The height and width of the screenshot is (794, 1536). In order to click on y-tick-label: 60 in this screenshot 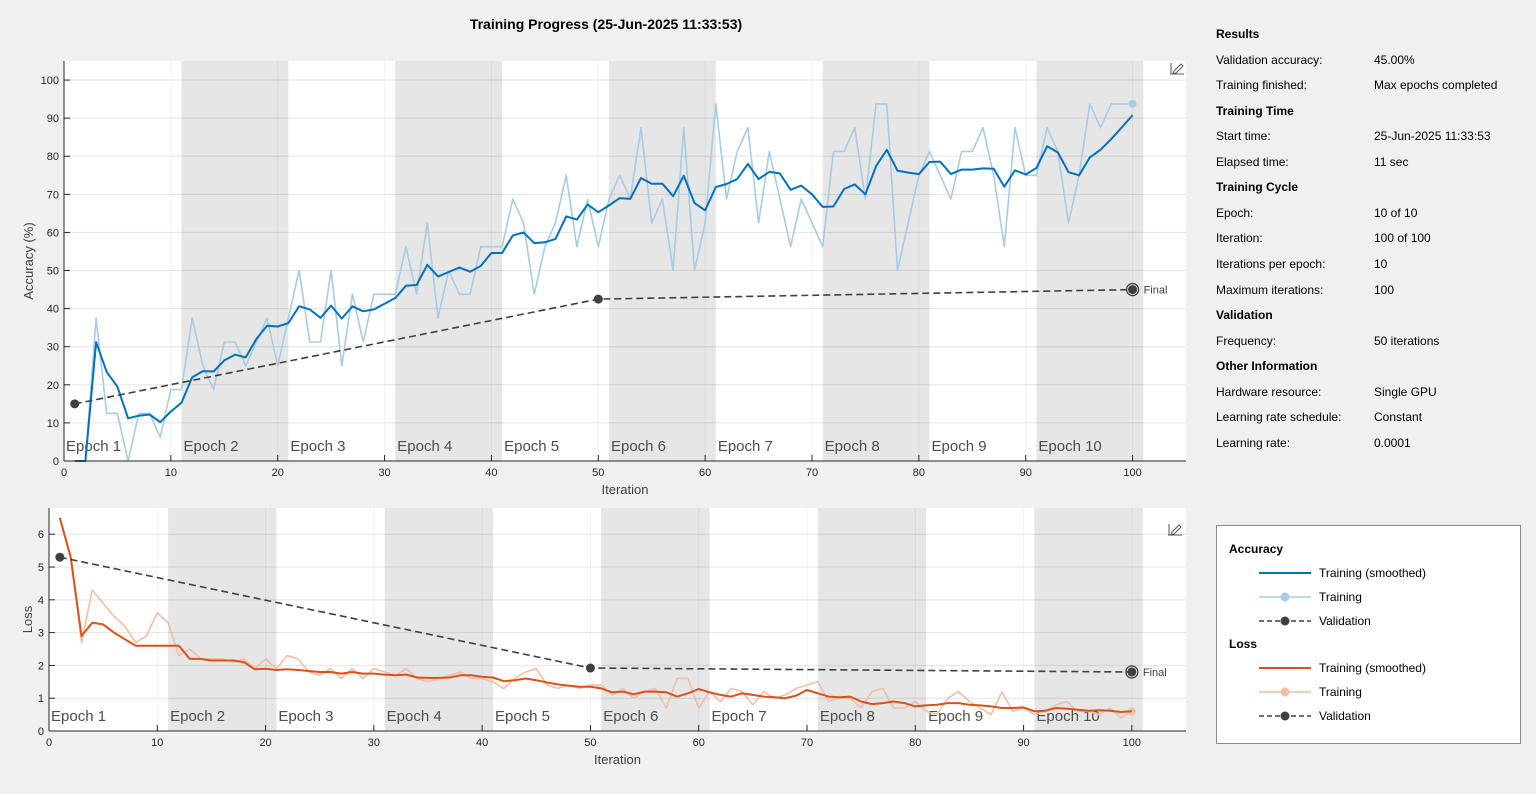, I will do `click(53, 233)`.